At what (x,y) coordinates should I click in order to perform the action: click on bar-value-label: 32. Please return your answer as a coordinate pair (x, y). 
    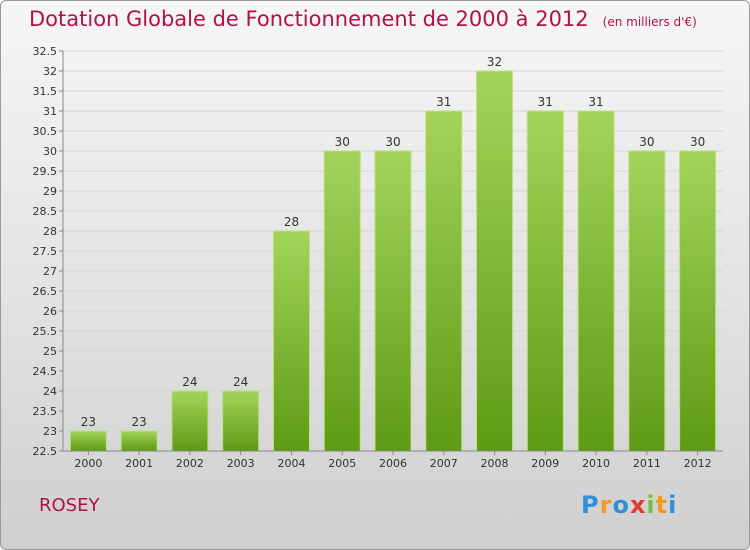
    Looking at the image, I should click on (494, 62).